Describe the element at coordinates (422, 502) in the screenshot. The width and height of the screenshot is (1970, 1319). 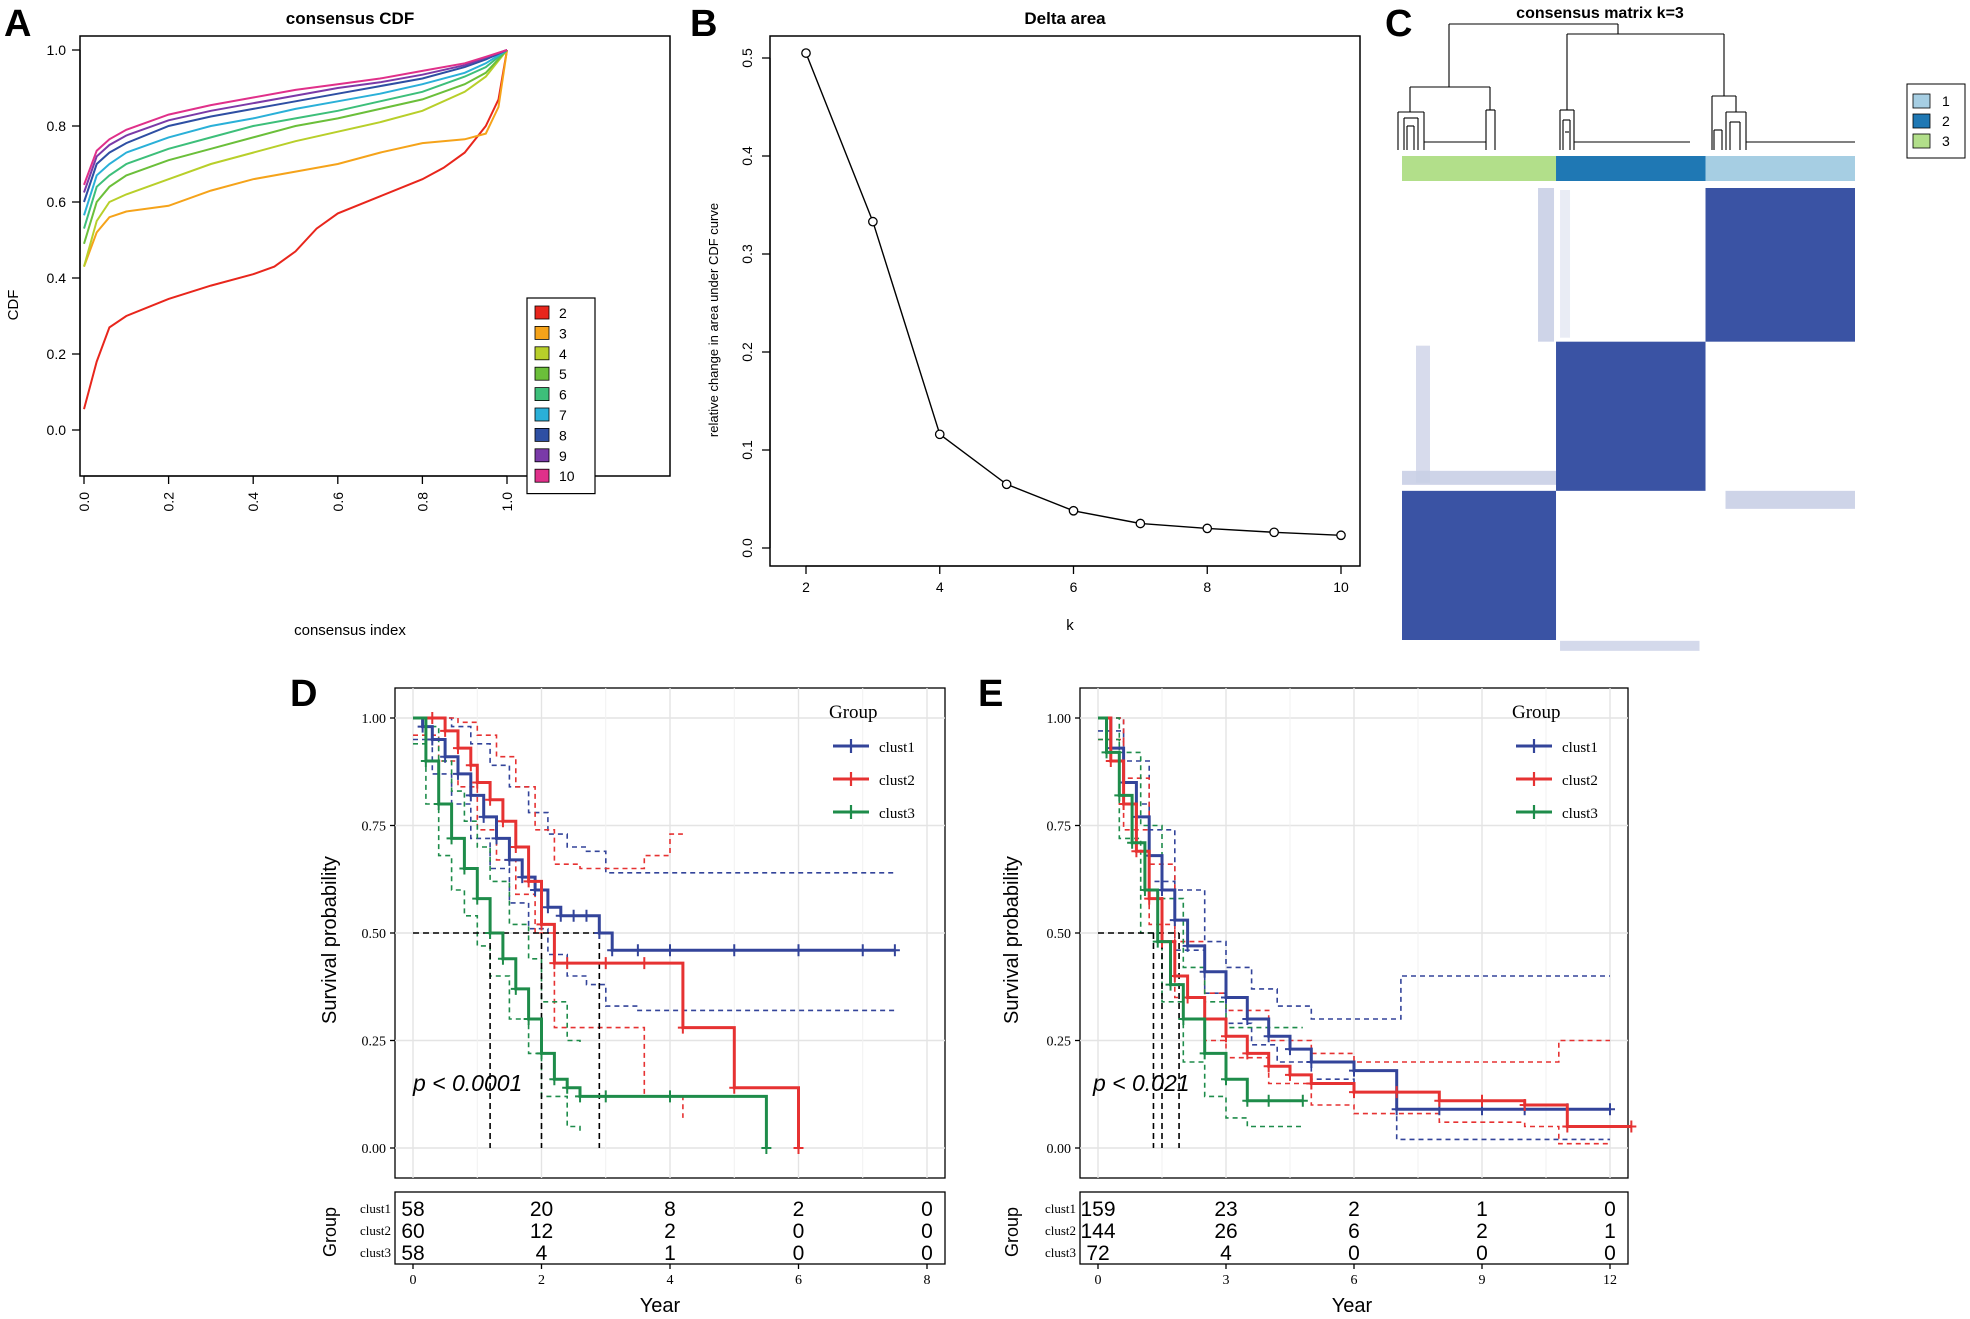
I see `panel-a-x-tick-label: 0.8` at that location.